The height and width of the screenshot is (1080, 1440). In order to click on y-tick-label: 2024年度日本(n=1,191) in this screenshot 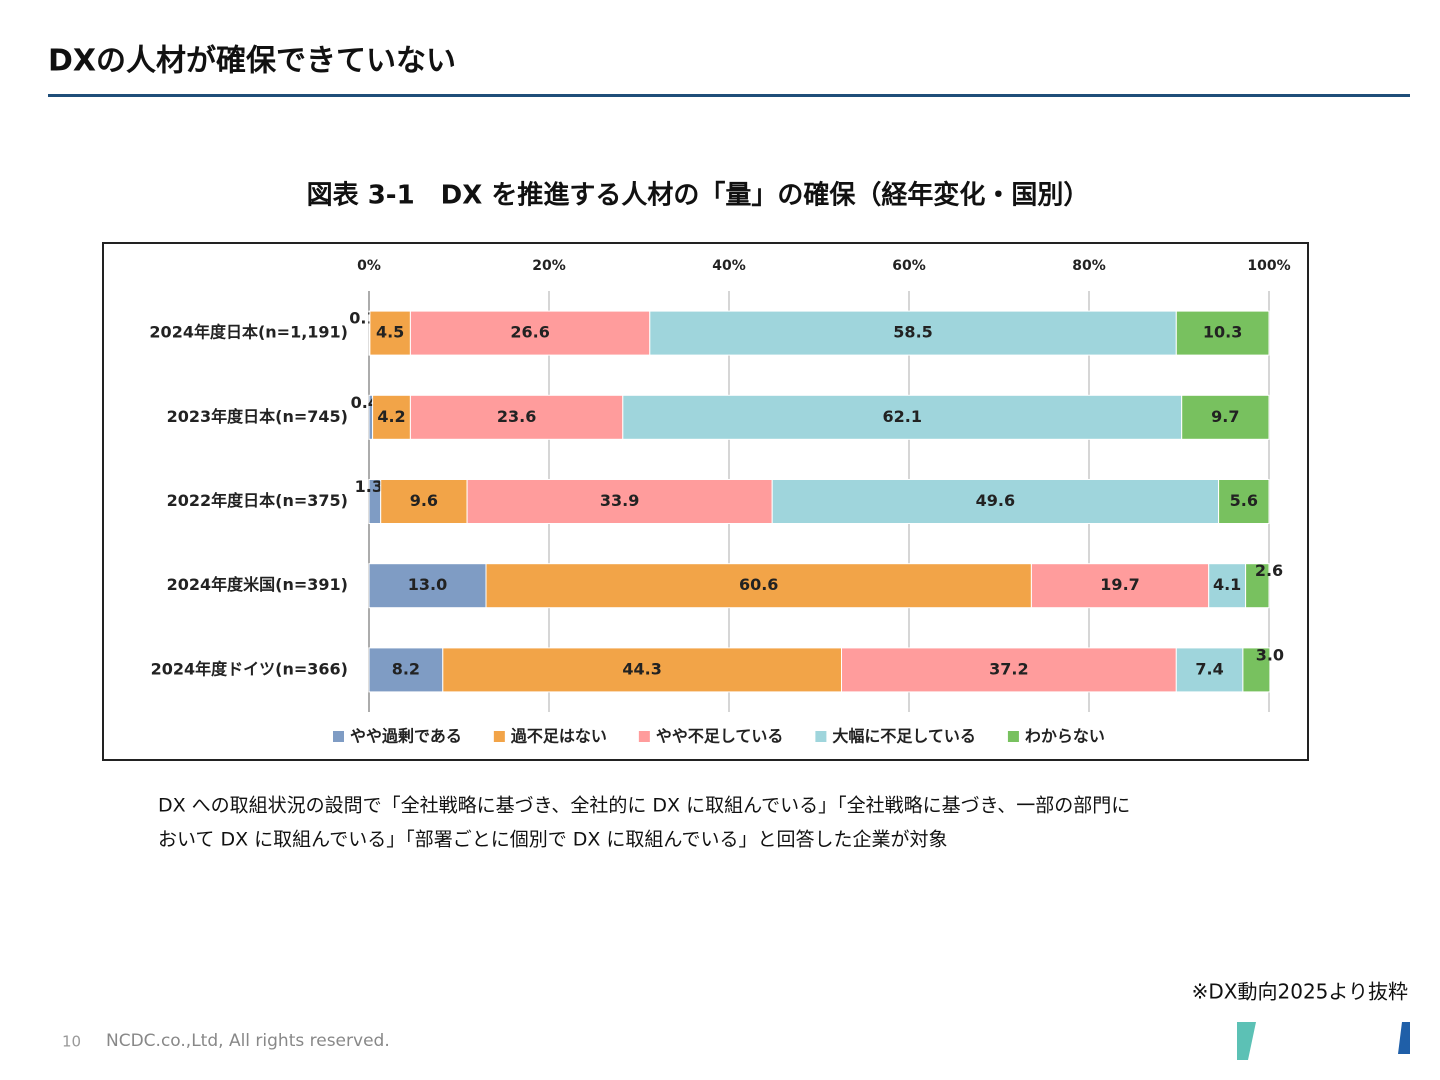, I will do `click(248, 332)`.